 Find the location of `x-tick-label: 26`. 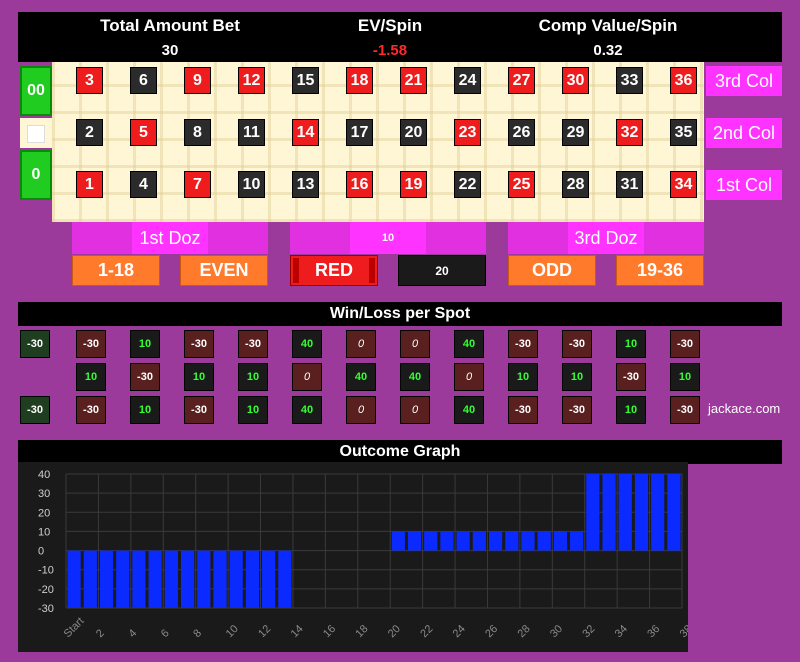

x-tick-label: 26 is located at coordinates (491, 631).